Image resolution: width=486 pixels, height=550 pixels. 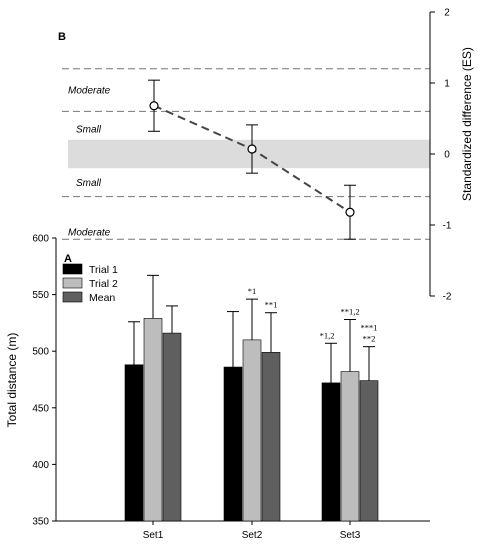 What do you see at coordinates (153, 535) in the screenshot?
I see `panel-a-x-tick-label: Set1` at bounding box center [153, 535].